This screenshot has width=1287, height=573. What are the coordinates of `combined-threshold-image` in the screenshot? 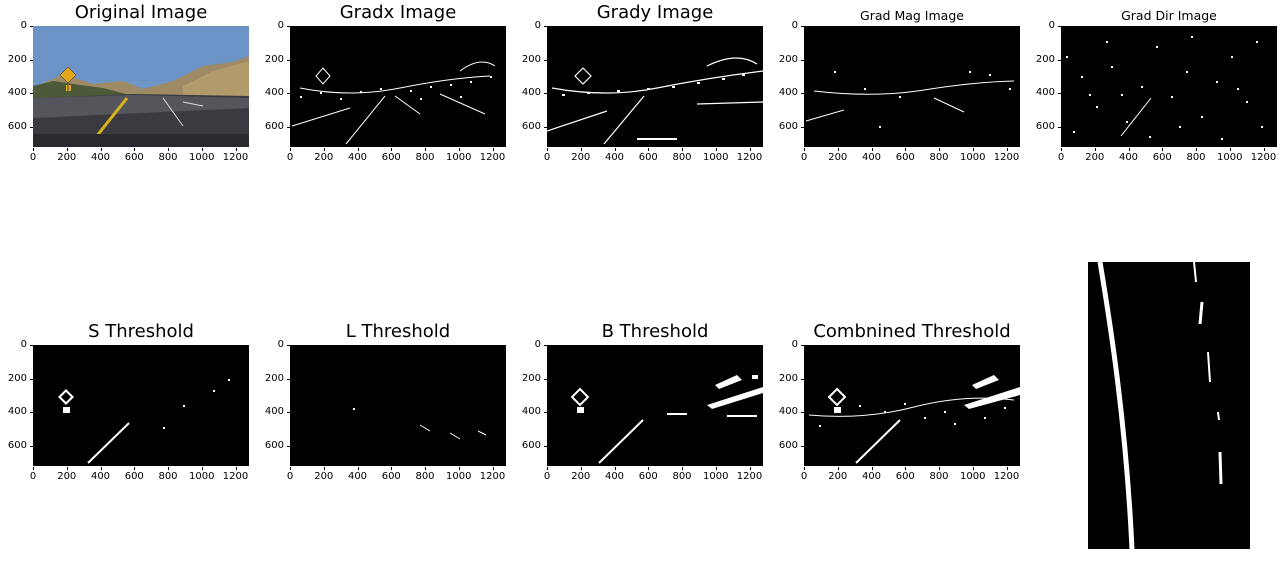 It's located at (912, 405).